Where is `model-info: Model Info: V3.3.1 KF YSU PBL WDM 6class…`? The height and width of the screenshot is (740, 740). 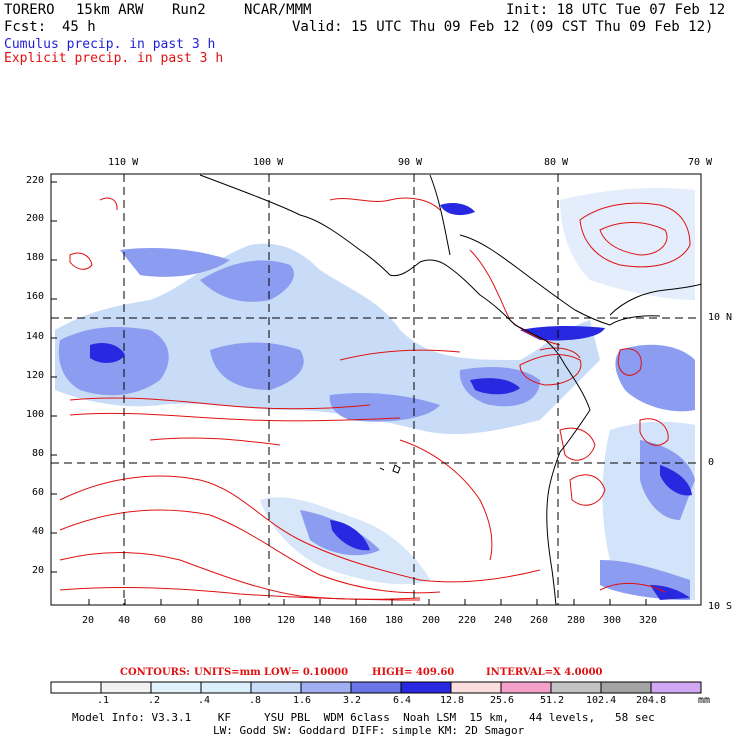
model-info: Model Info: V3.3.1 KF YSU PBL WDM 6class… is located at coordinates (363, 717).